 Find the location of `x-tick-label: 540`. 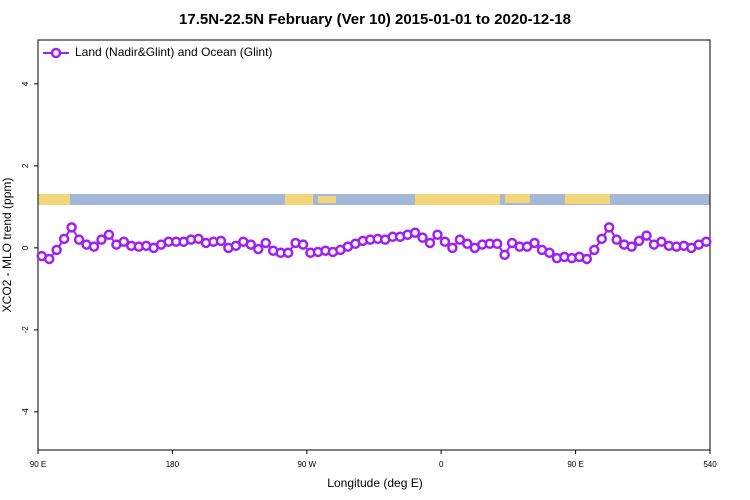

x-tick-label: 540 is located at coordinates (710, 464).